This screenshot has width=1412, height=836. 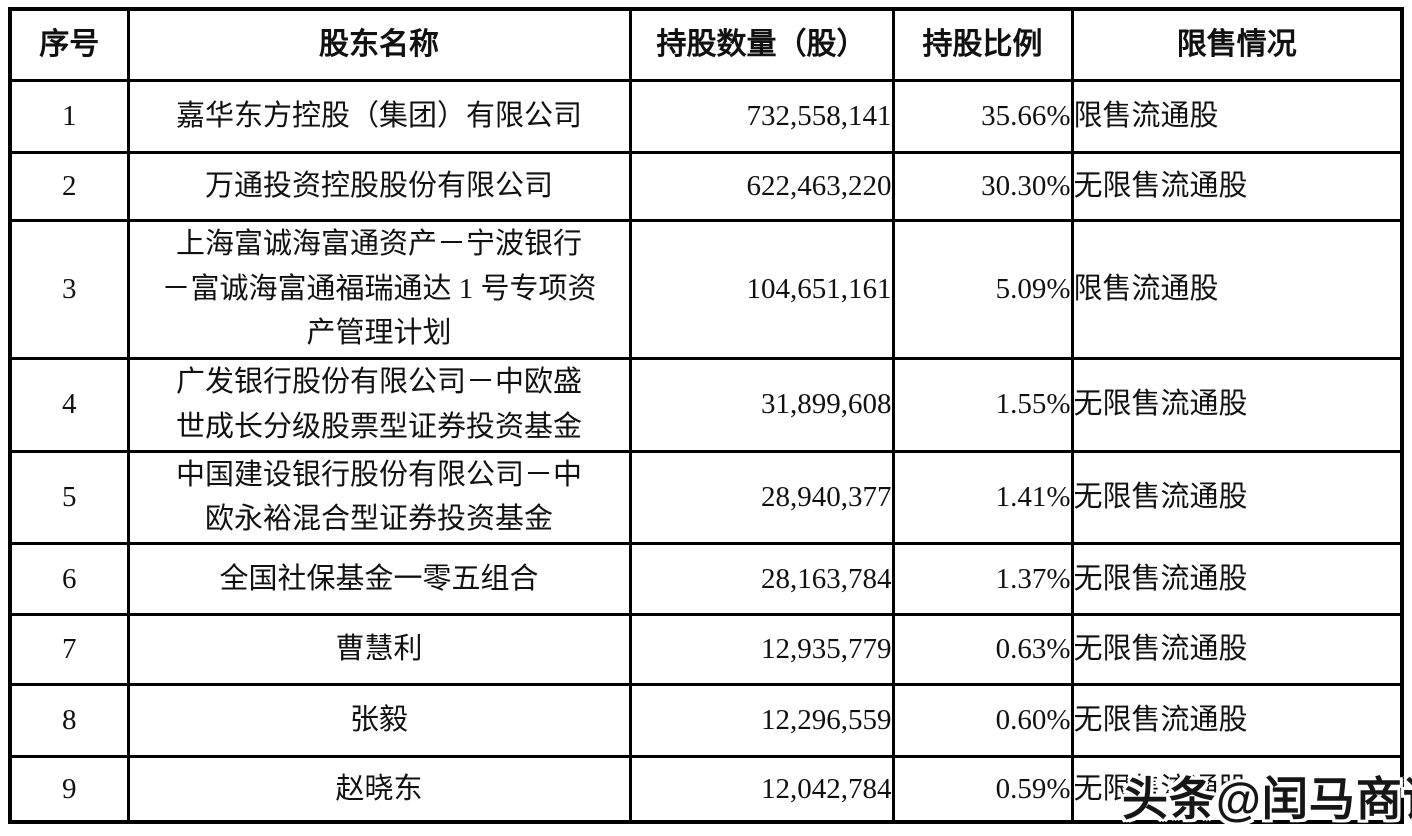 What do you see at coordinates (761, 789) in the screenshot?
I see `cell-shares: 12,042,784` at bounding box center [761, 789].